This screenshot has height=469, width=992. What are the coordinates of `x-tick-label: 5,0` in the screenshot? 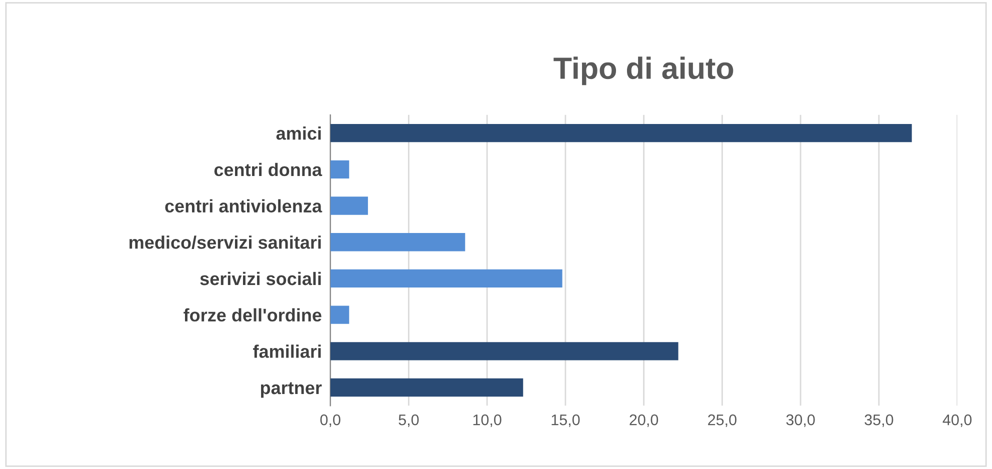 It's located at (408, 421).